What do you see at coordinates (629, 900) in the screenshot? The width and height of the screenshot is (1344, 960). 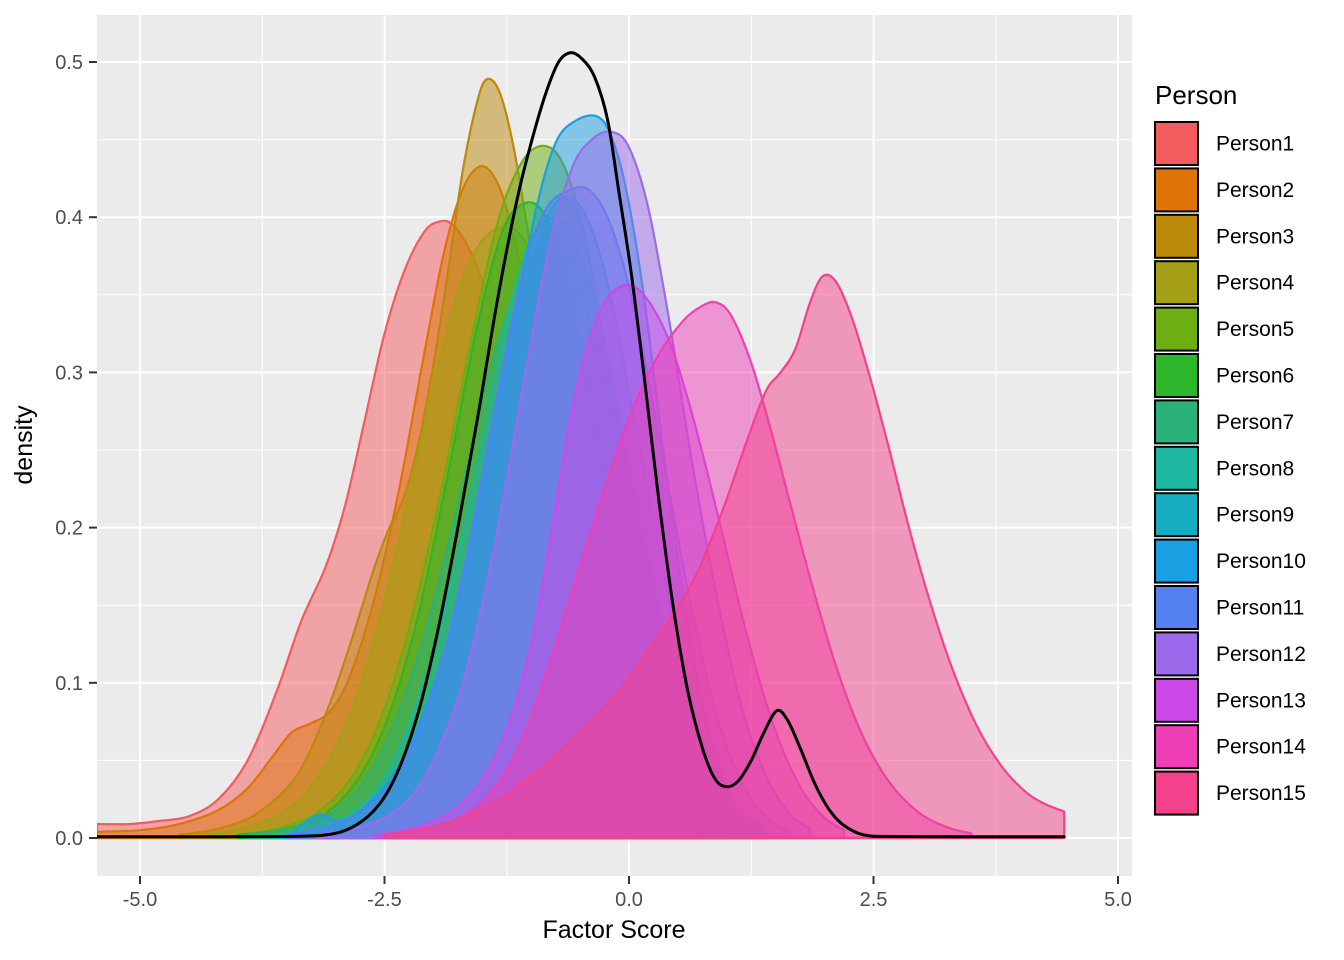 I see `x-tick-label: 0.0` at bounding box center [629, 900].